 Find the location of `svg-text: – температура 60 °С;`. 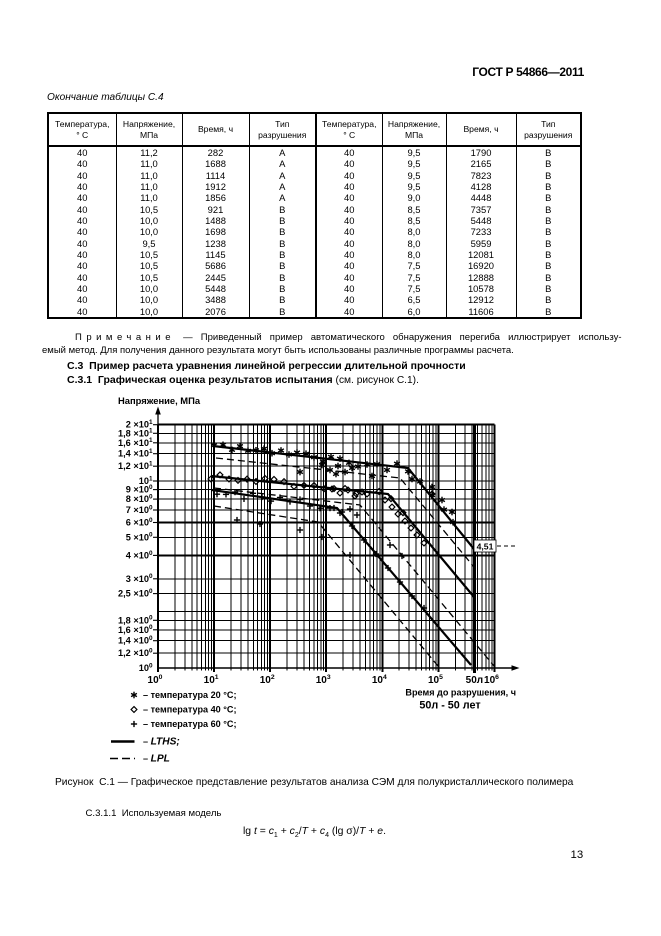

svg-text: – температура 60 °С; is located at coordinates (190, 724).